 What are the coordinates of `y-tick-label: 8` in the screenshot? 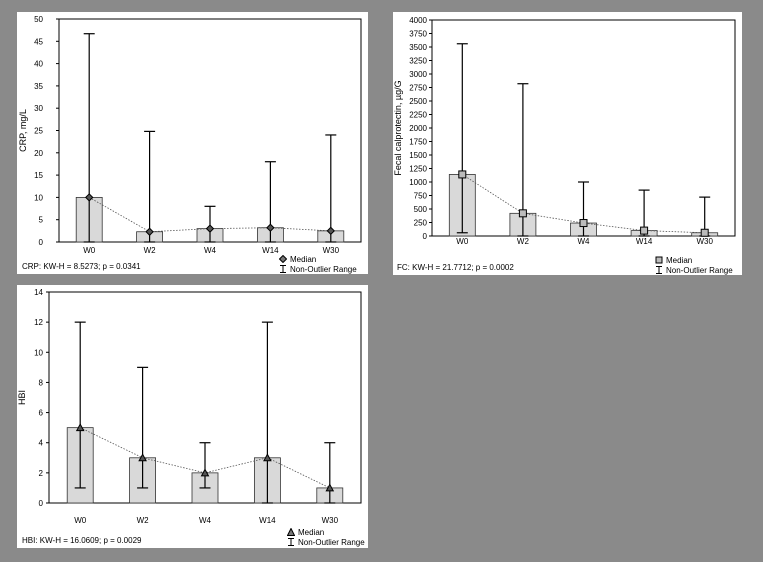 It's located at (41, 382).